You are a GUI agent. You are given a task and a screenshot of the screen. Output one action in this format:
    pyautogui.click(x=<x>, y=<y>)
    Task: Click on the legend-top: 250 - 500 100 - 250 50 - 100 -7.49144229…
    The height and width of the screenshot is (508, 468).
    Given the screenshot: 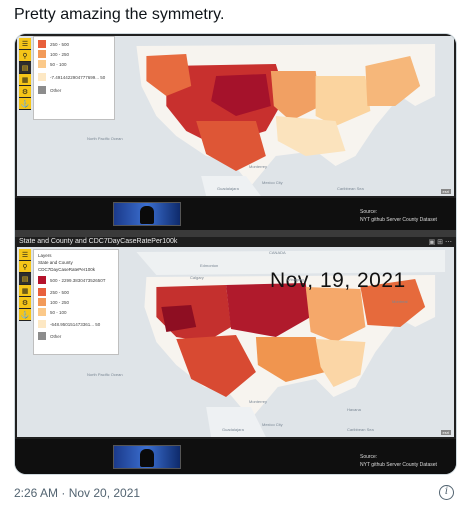 What is the action you would take?
    pyautogui.click(x=74, y=78)
    